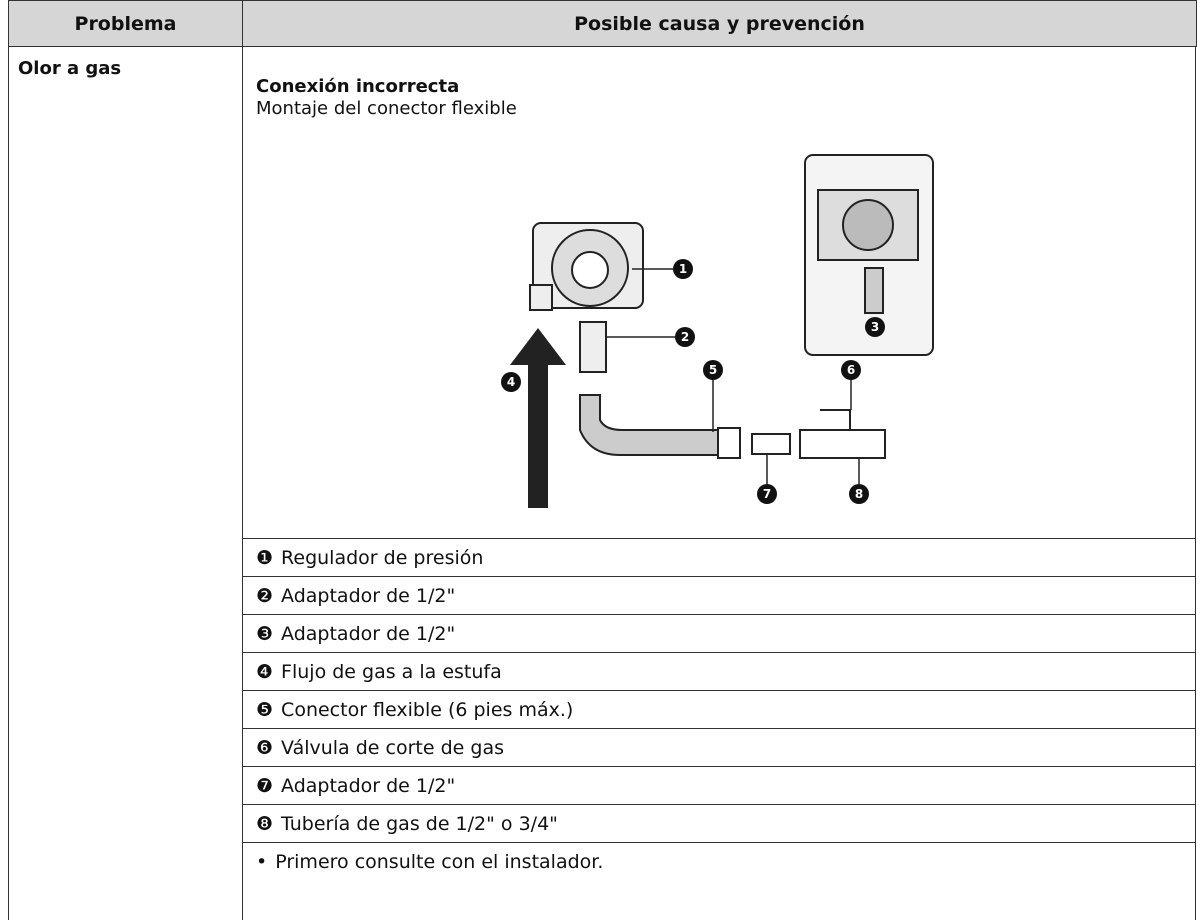  What do you see at coordinates (382, 558) in the screenshot?
I see `legend-text: Regulador de presión` at bounding box center [382, 558].